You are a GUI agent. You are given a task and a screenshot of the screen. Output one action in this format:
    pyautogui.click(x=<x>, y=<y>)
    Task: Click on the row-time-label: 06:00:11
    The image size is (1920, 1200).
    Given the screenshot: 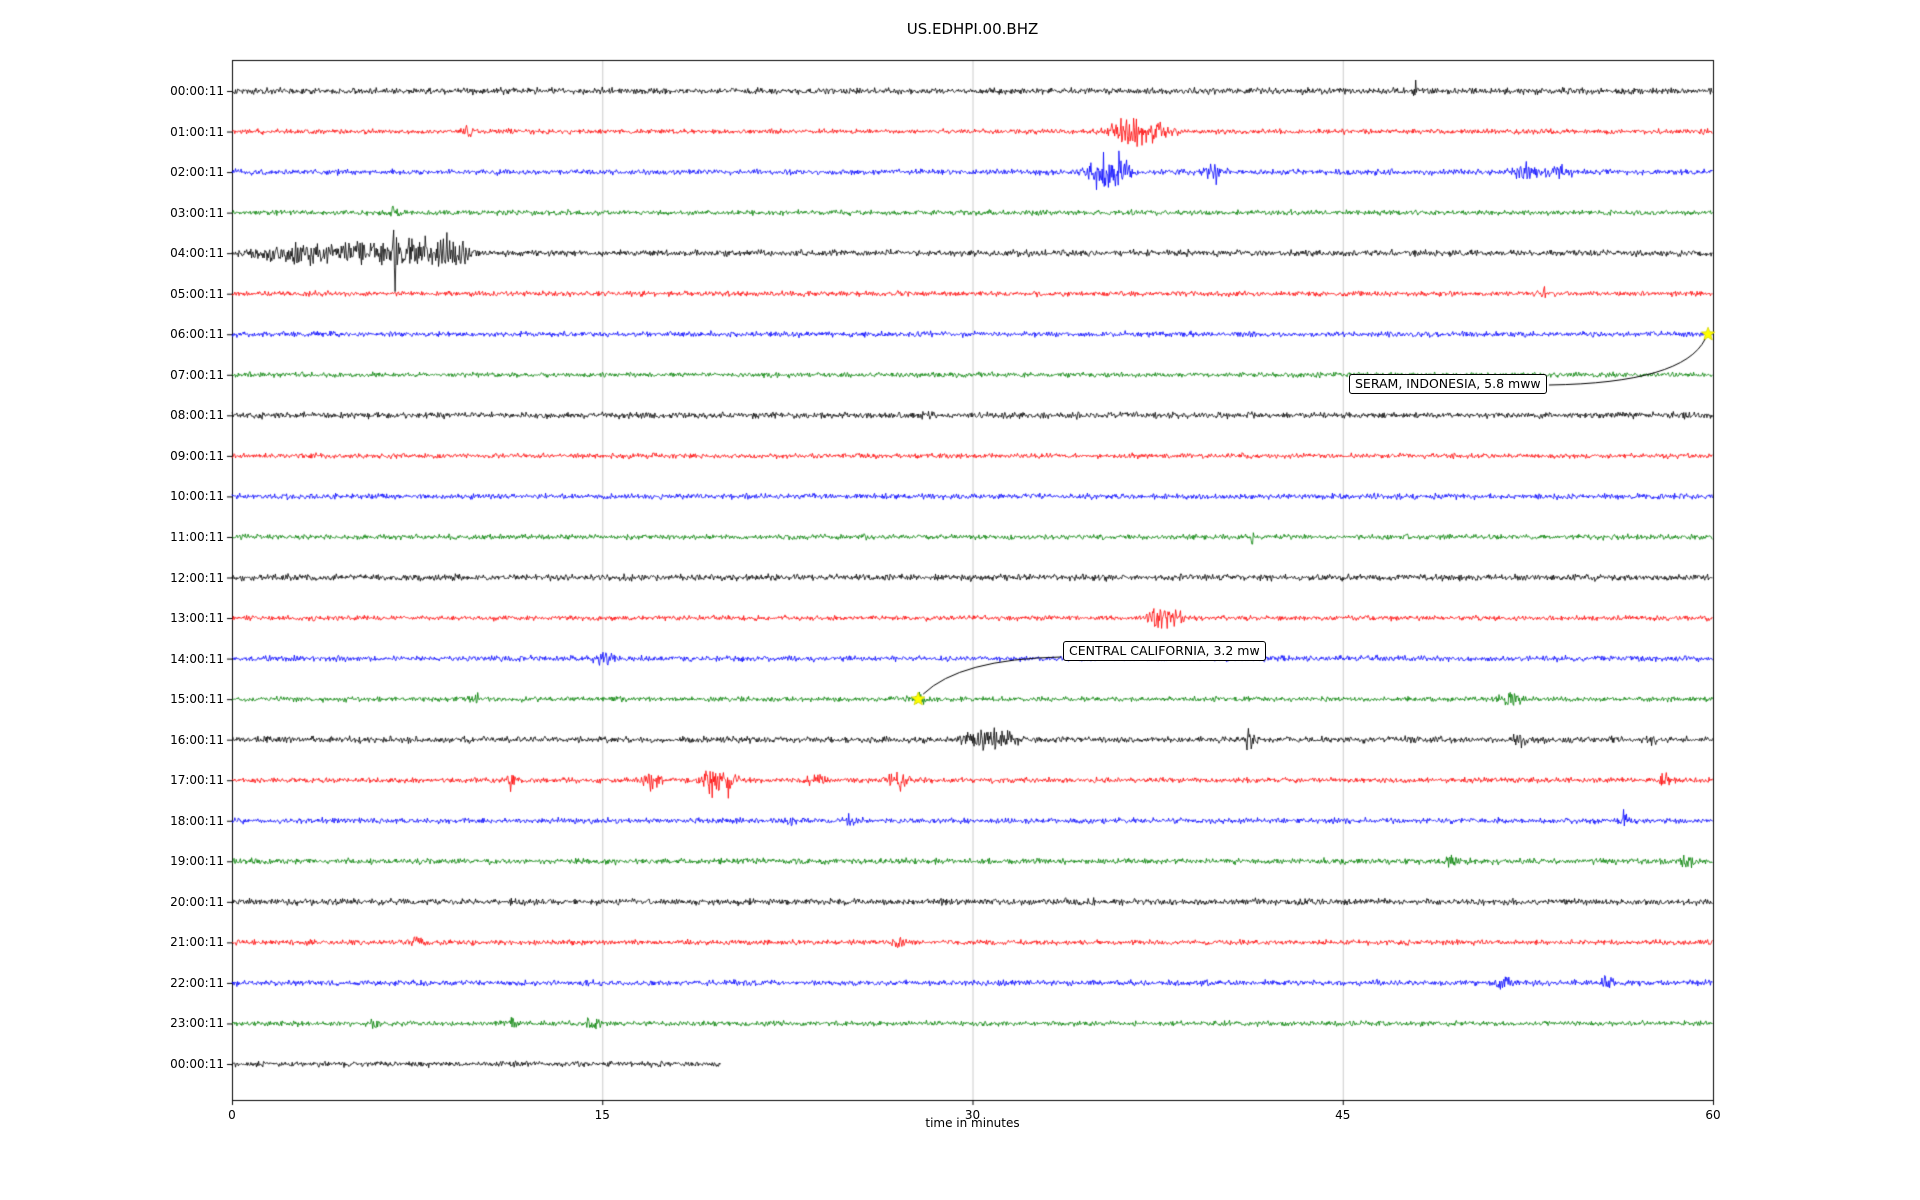 What is the action you would take?
    pyautogui.click(x=197, y=334)
    